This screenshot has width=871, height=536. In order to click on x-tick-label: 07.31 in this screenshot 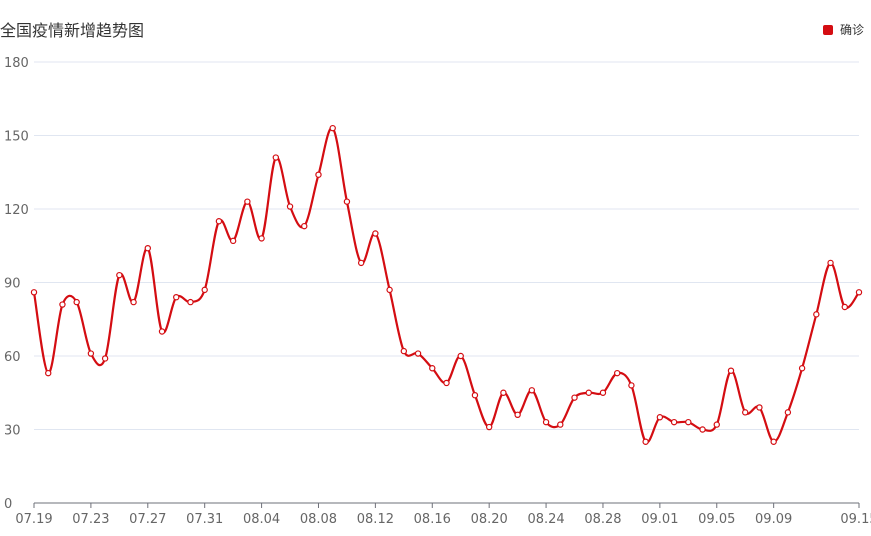, I will do `click(204, 519)`.